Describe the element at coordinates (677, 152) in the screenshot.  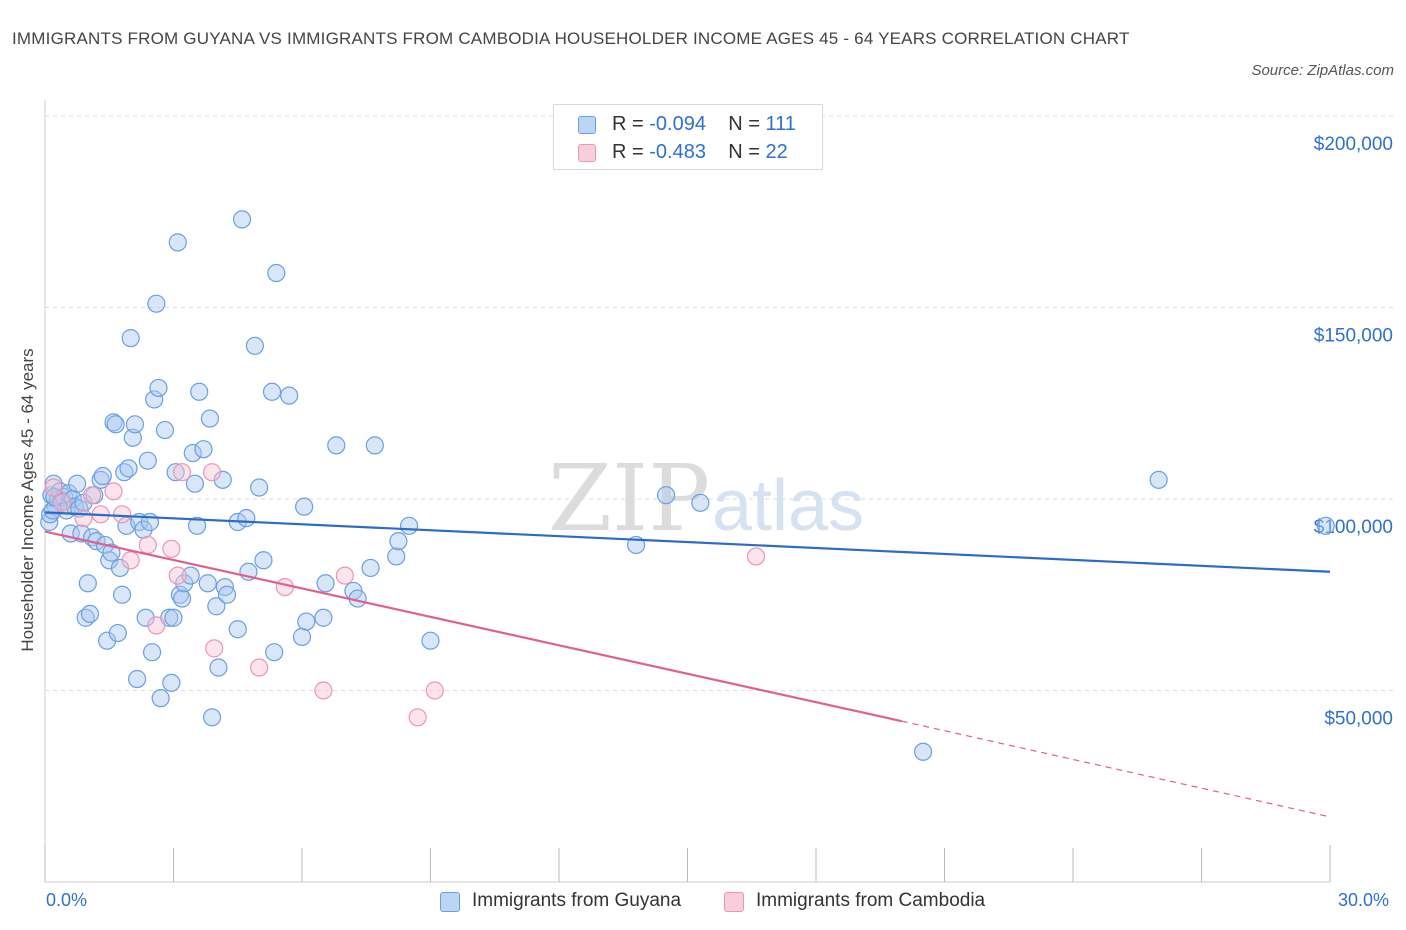
I see `legend-r-value: -0.483` at that location.